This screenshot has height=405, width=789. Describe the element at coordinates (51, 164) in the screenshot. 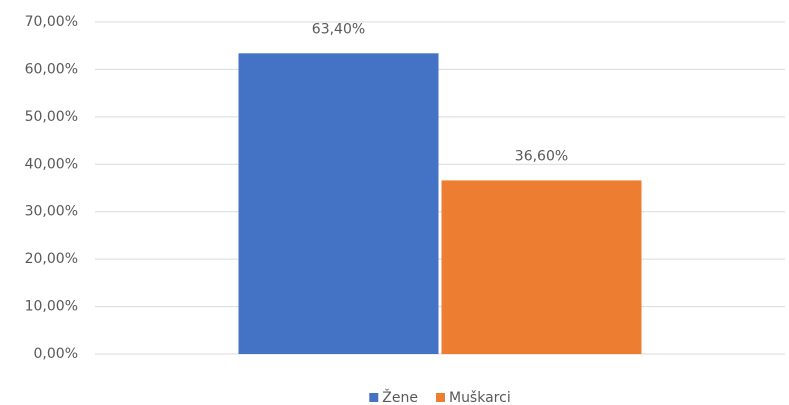

I see `y-tick-label: 40,00%` at that location.